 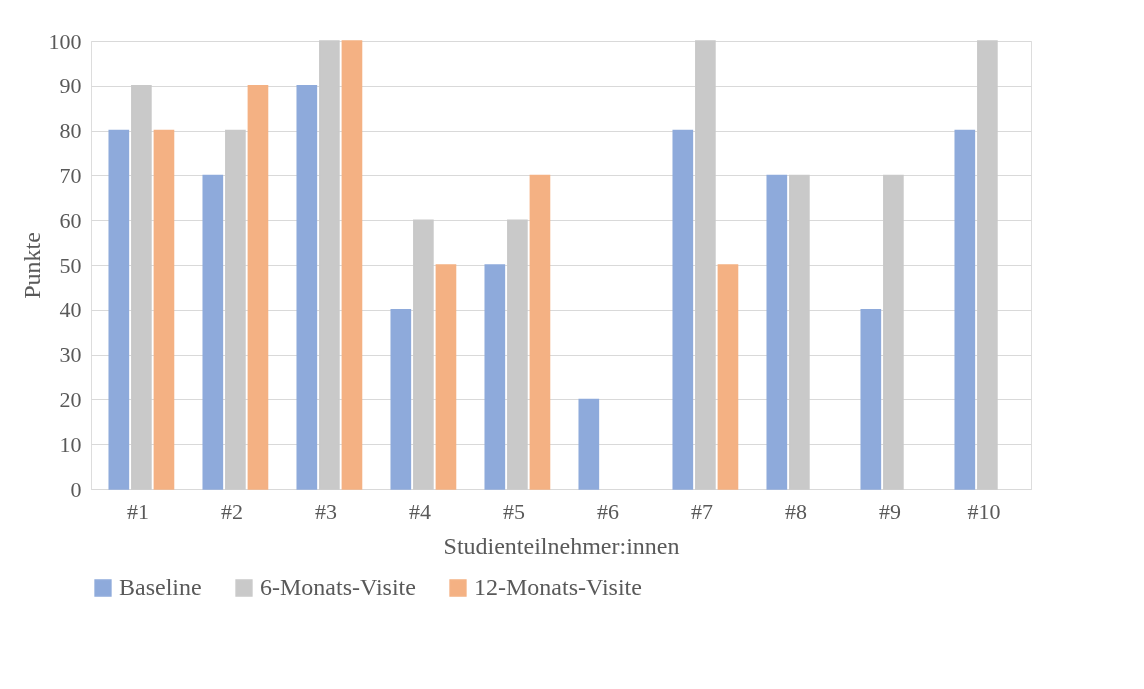 I want to click on legend-label: 12-Monats-Visite, so click(x=558, y=587).